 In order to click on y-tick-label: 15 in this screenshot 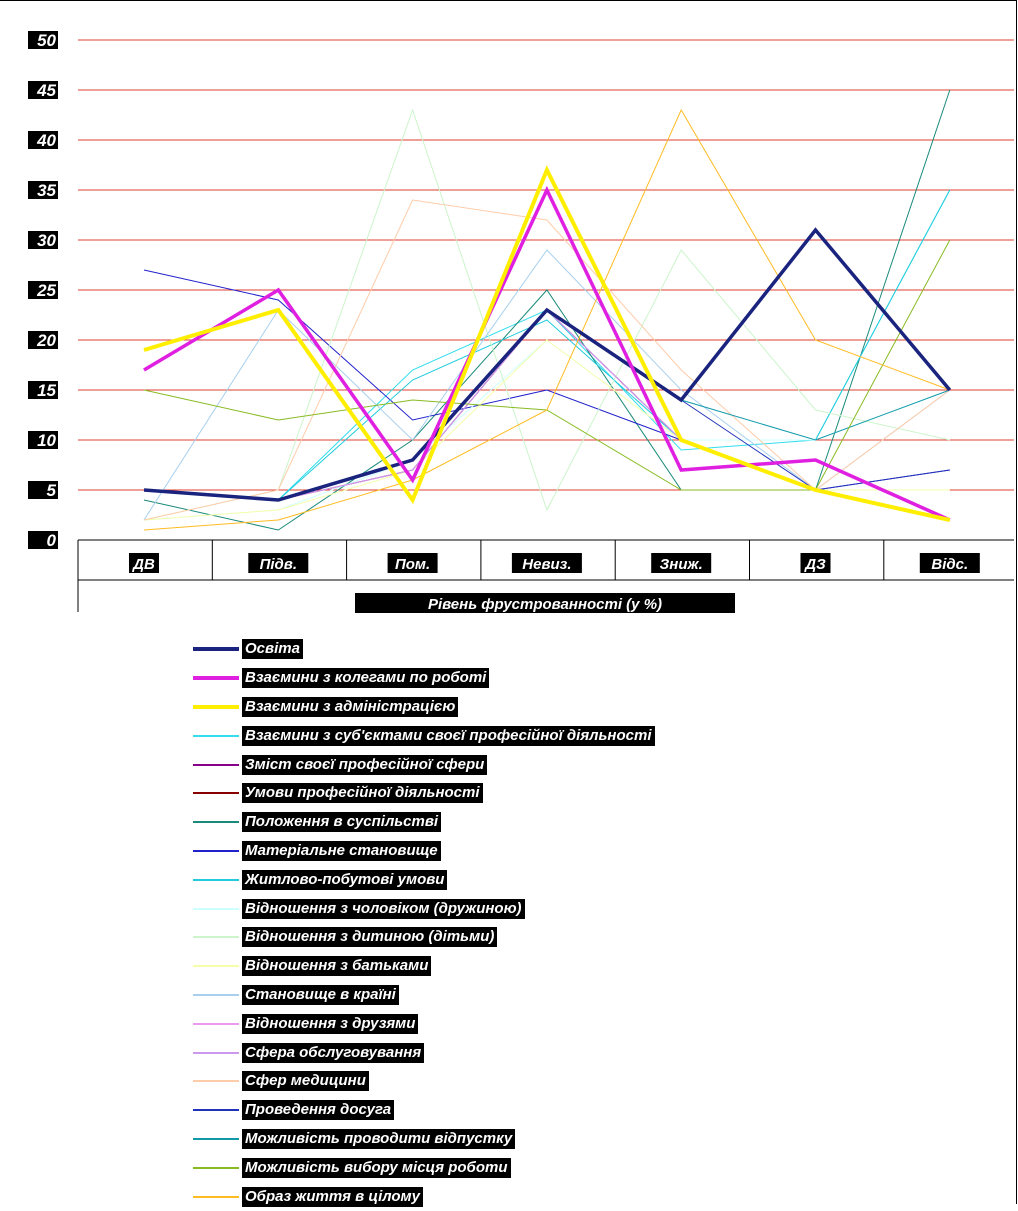, I will do `click(46, 390)`.